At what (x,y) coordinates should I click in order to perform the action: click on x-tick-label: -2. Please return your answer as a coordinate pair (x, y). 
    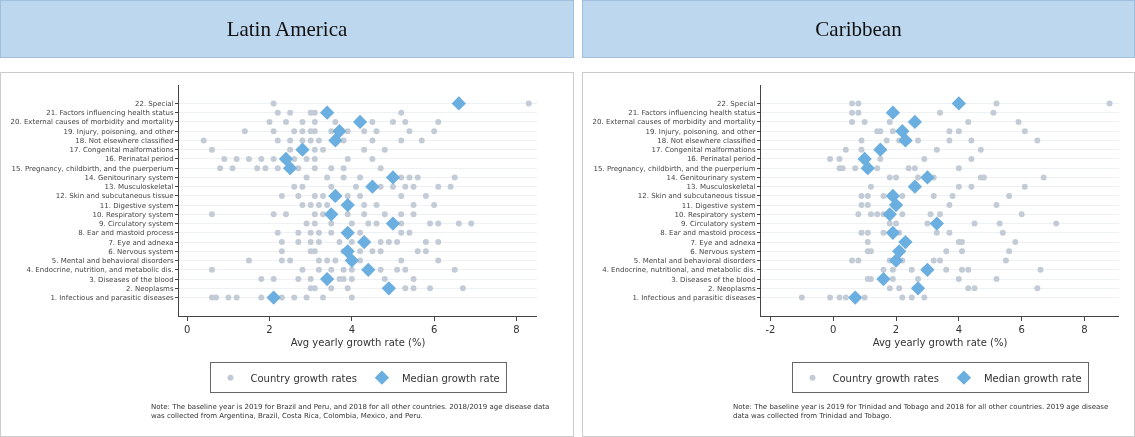
    Looking at the image, I should click on (770, 329).